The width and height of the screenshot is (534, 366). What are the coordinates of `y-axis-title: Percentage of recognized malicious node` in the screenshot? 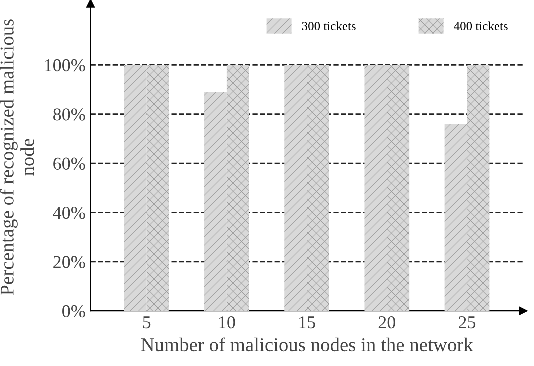 It's located at (17, 158).